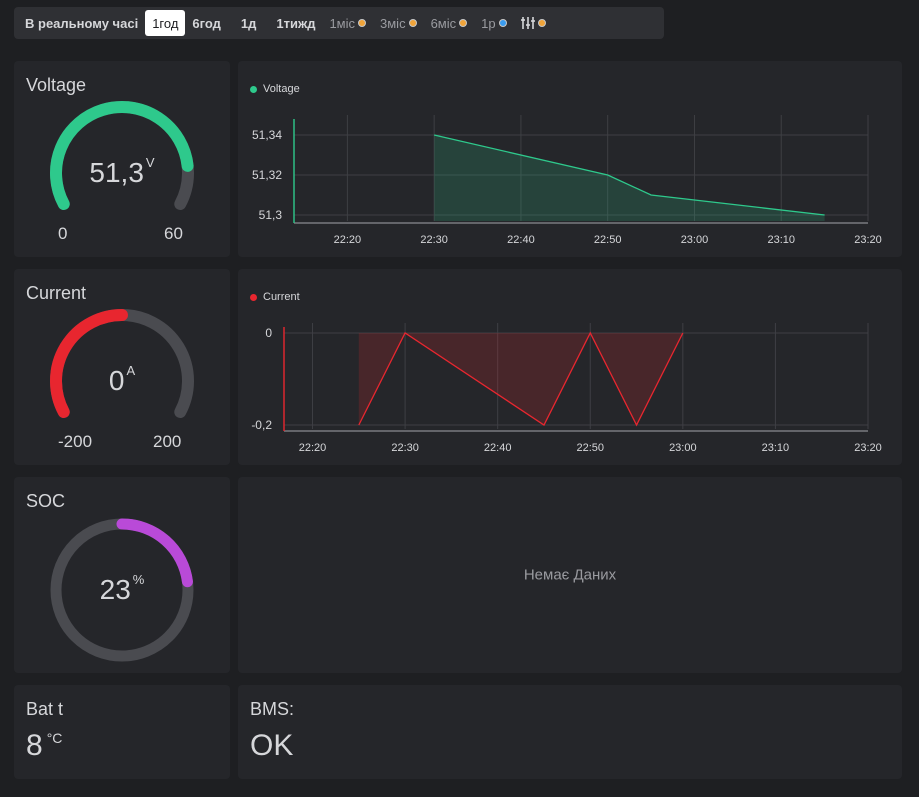 The width and height of the screenshot is (919, 797). What do you see at coordinates (138, 579) in the screenshot?
I see `soc-unit: %` at bounding box center [138, 579].